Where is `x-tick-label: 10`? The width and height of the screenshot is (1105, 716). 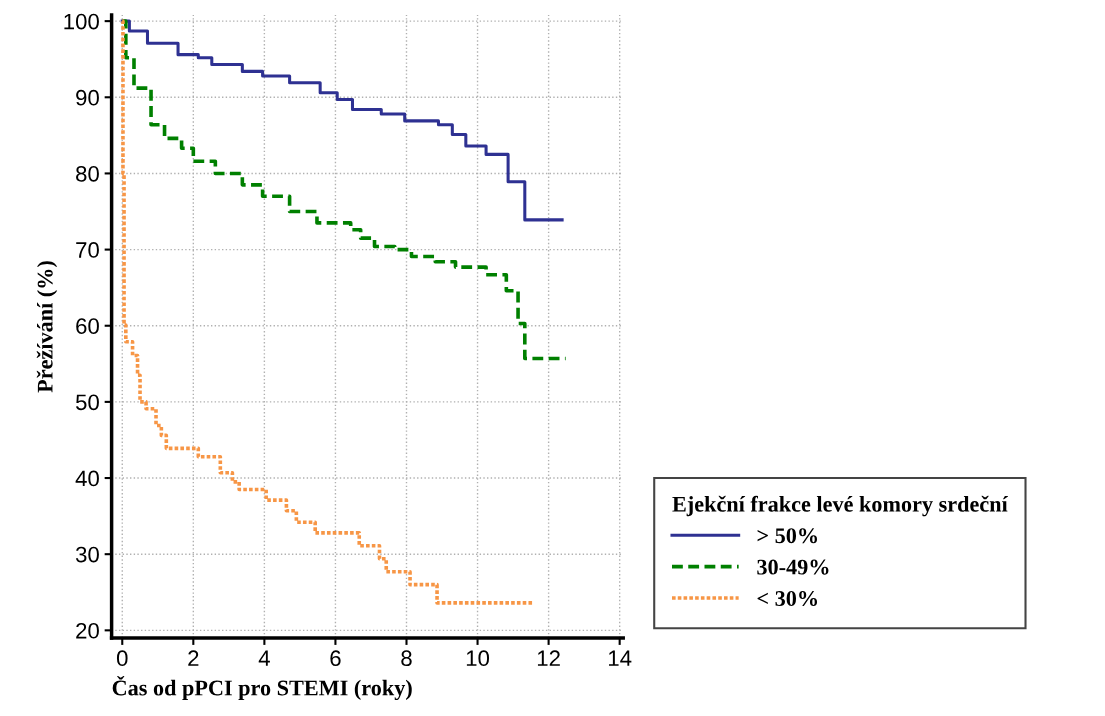 x-tick-label: 10 is located at coordinates (478, 658).